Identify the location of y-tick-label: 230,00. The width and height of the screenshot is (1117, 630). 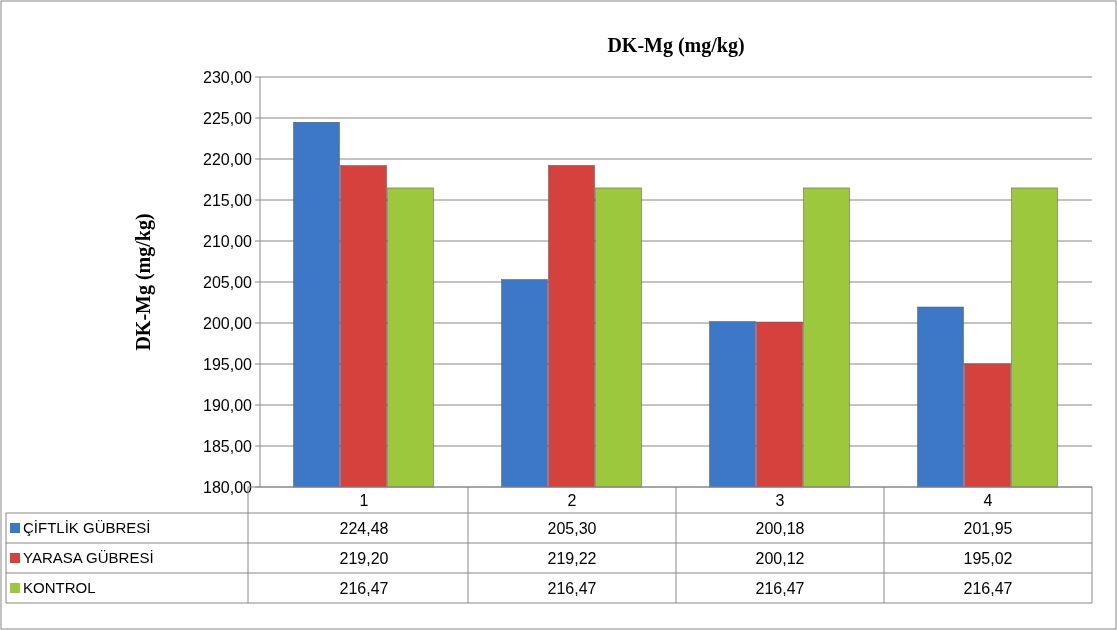
(228, 77).